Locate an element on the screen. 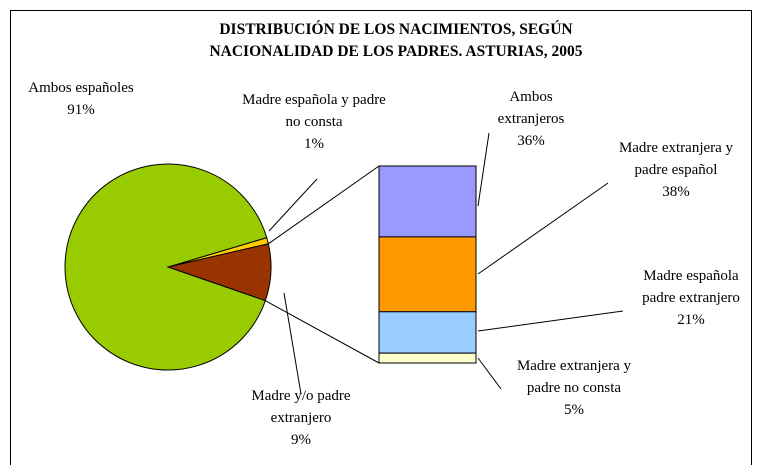 The height and width of the screenshot is (465, 758). label-value: 9% is located at coordinates (301, 440).